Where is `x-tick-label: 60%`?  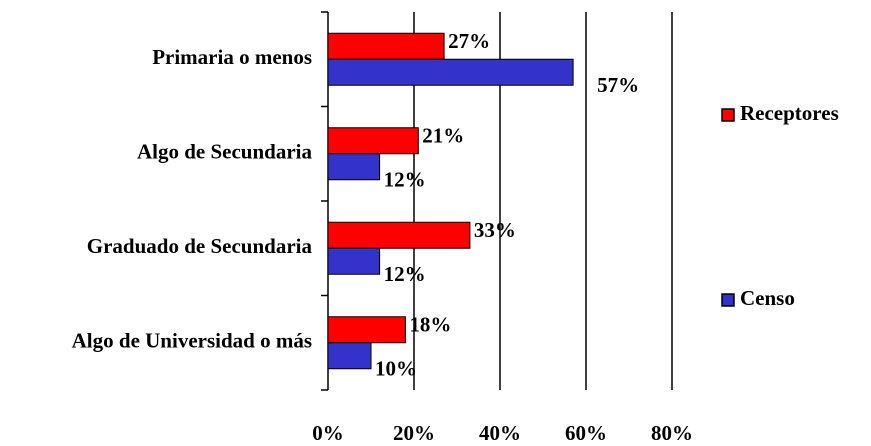 x-tick-label: 60% is located at coordinates (586, 433).